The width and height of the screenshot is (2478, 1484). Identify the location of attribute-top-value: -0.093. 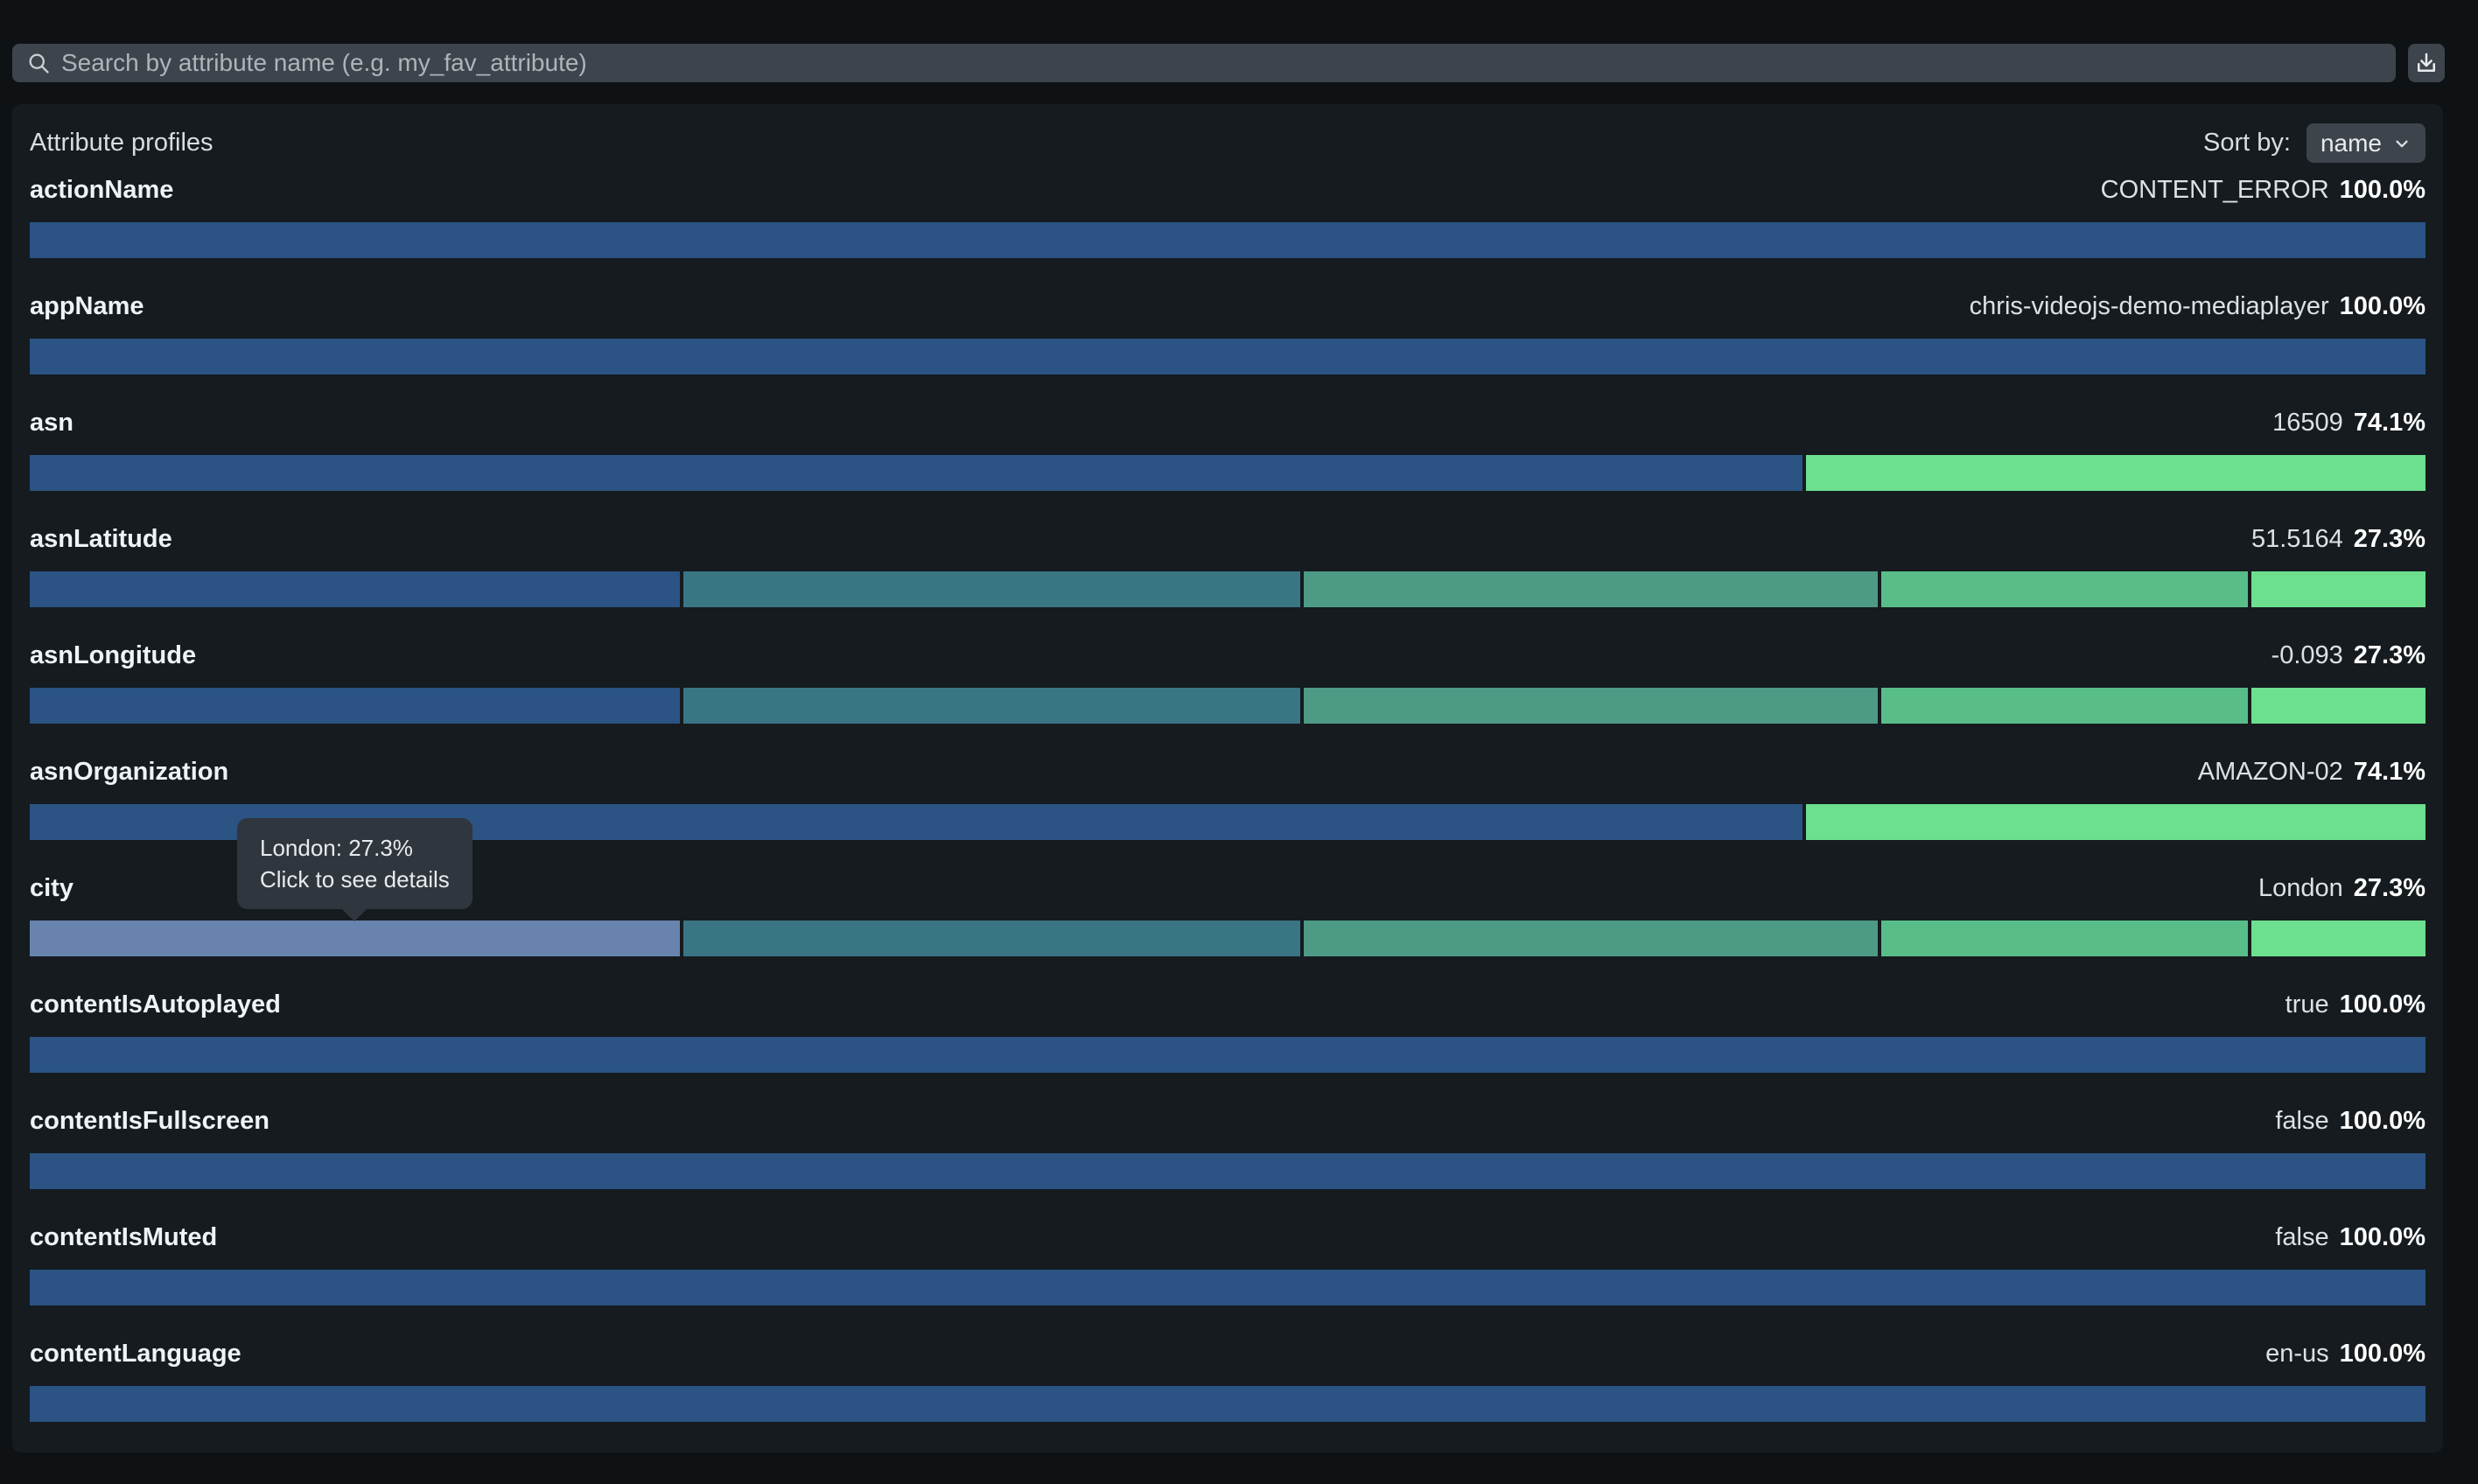
(2307, 654).